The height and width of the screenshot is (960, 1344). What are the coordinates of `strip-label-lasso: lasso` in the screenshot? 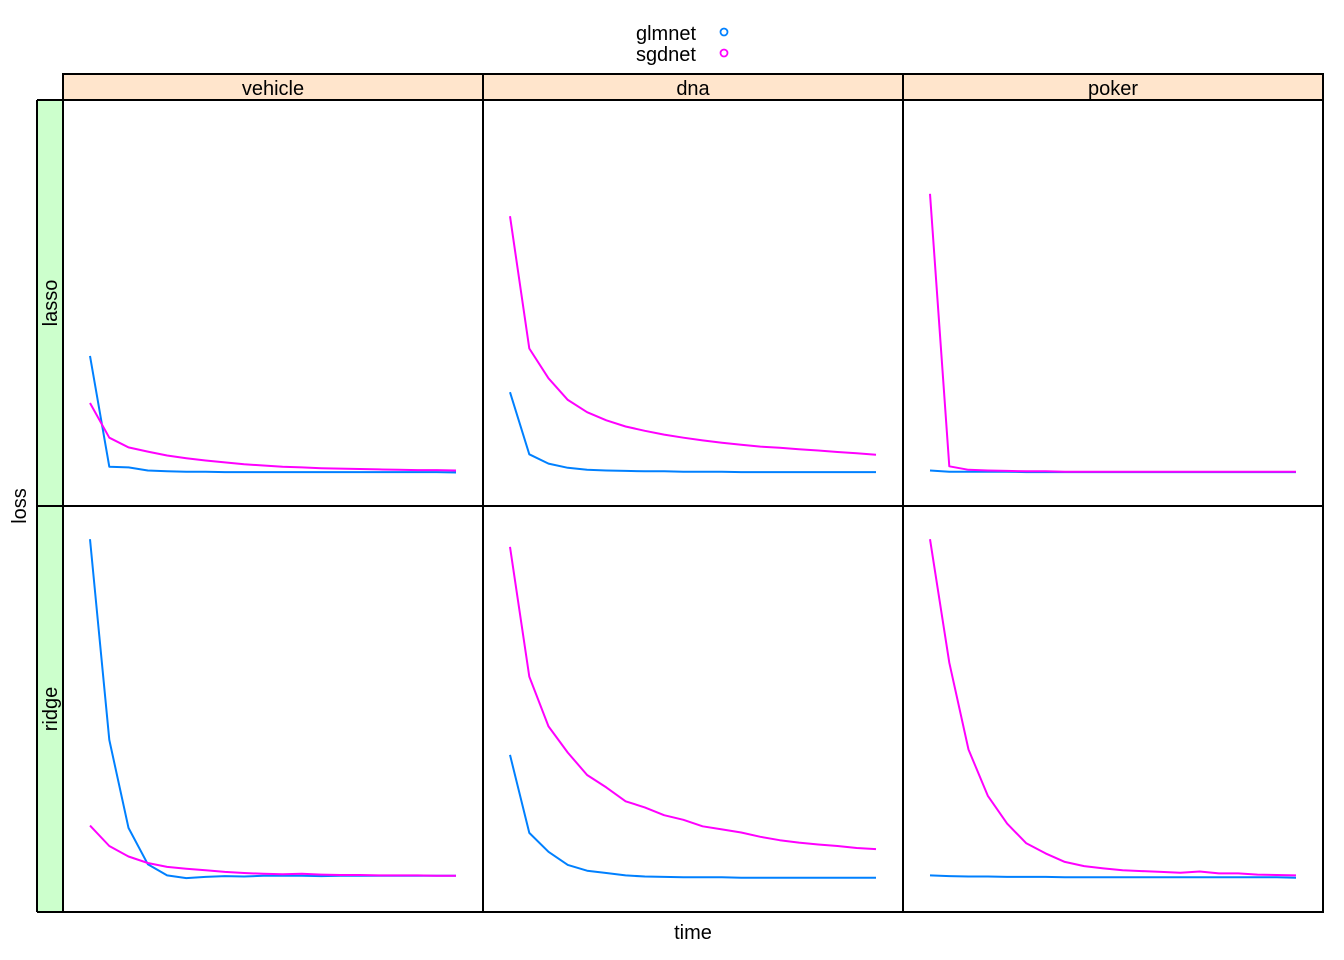 It's located at (51, 303).